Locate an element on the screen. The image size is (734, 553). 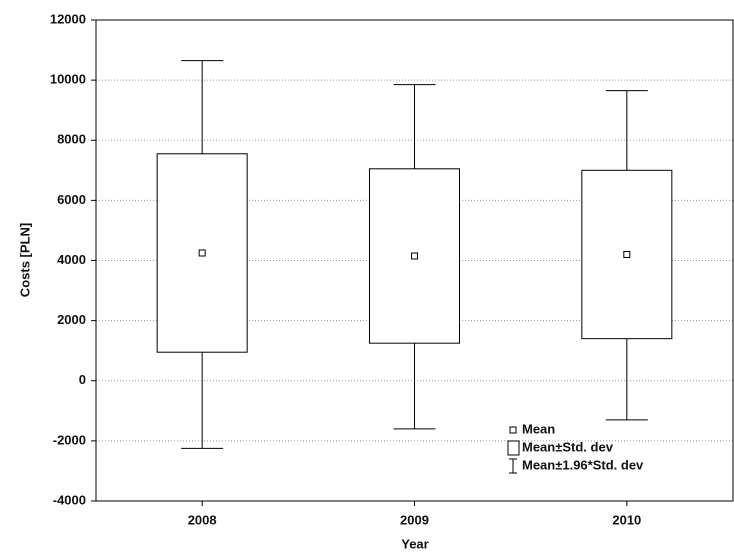
legend-mean-icon is located at coordinates (513, 430).